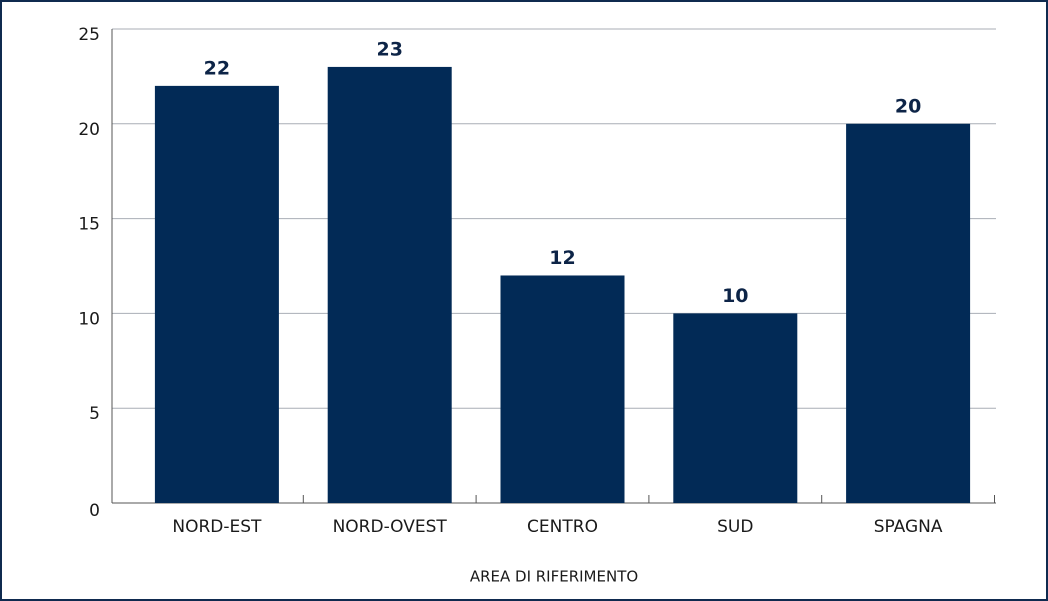  I want to click on y-tick-label: 0, so click(94, 511).